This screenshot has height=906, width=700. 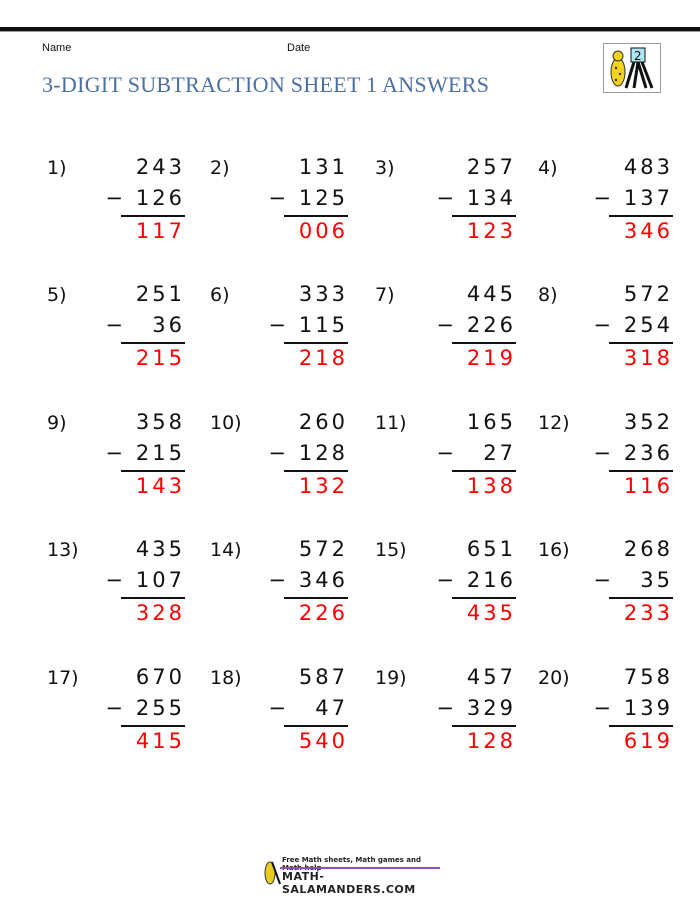 What do you see at coordinates (648, 231) in the screenshot?
I see `answer: 346` at bounding box center [648, 231].